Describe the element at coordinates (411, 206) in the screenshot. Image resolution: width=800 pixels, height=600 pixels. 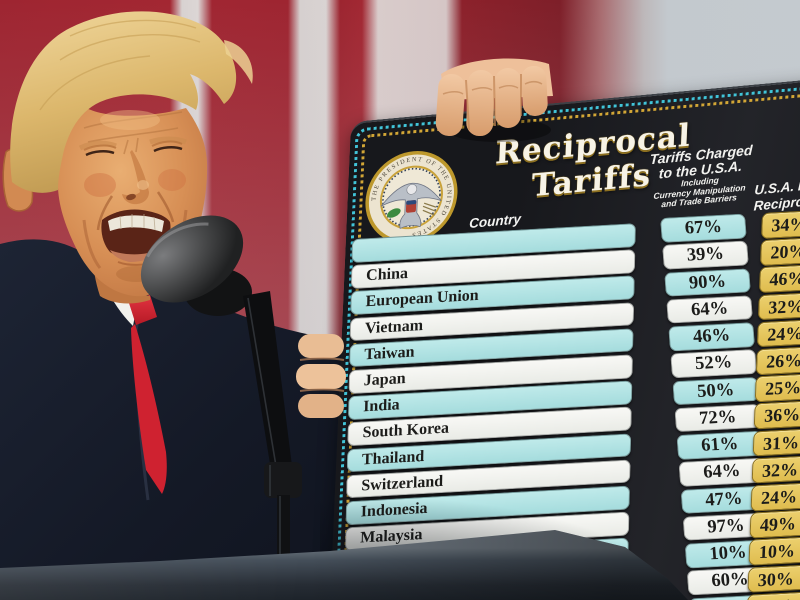
I see `seal-eagle` at that location.